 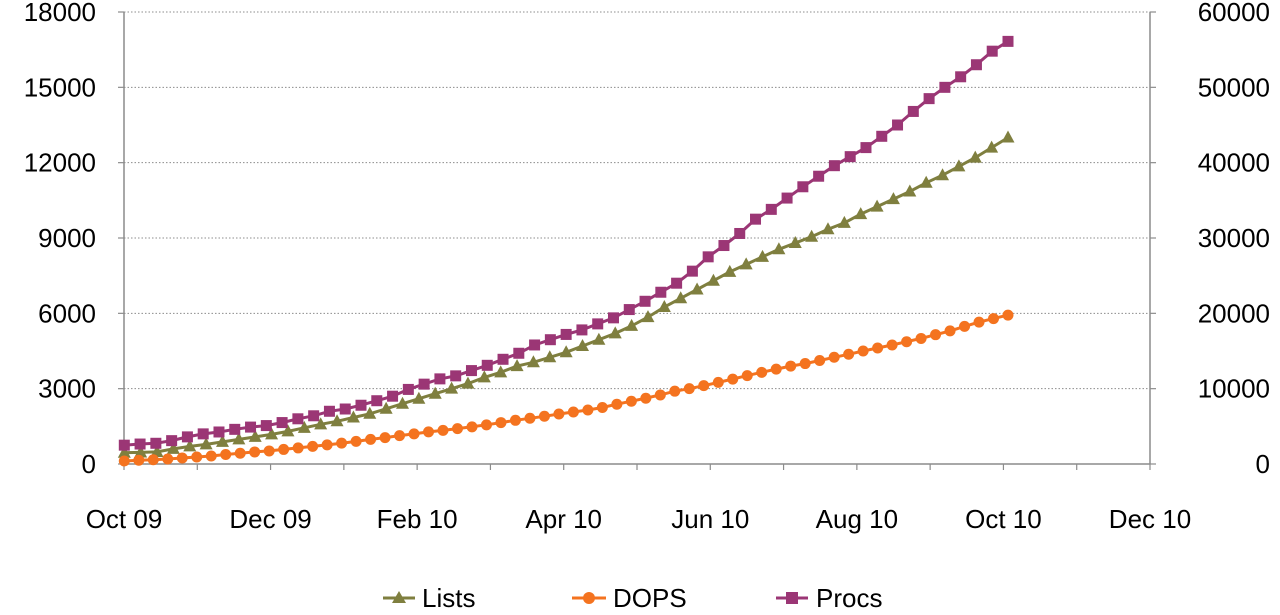 What do you see at coordinates (60, 13) in the screenshot?
I see `y-left-tick-label: 18000` at bounding box center [60, 13].